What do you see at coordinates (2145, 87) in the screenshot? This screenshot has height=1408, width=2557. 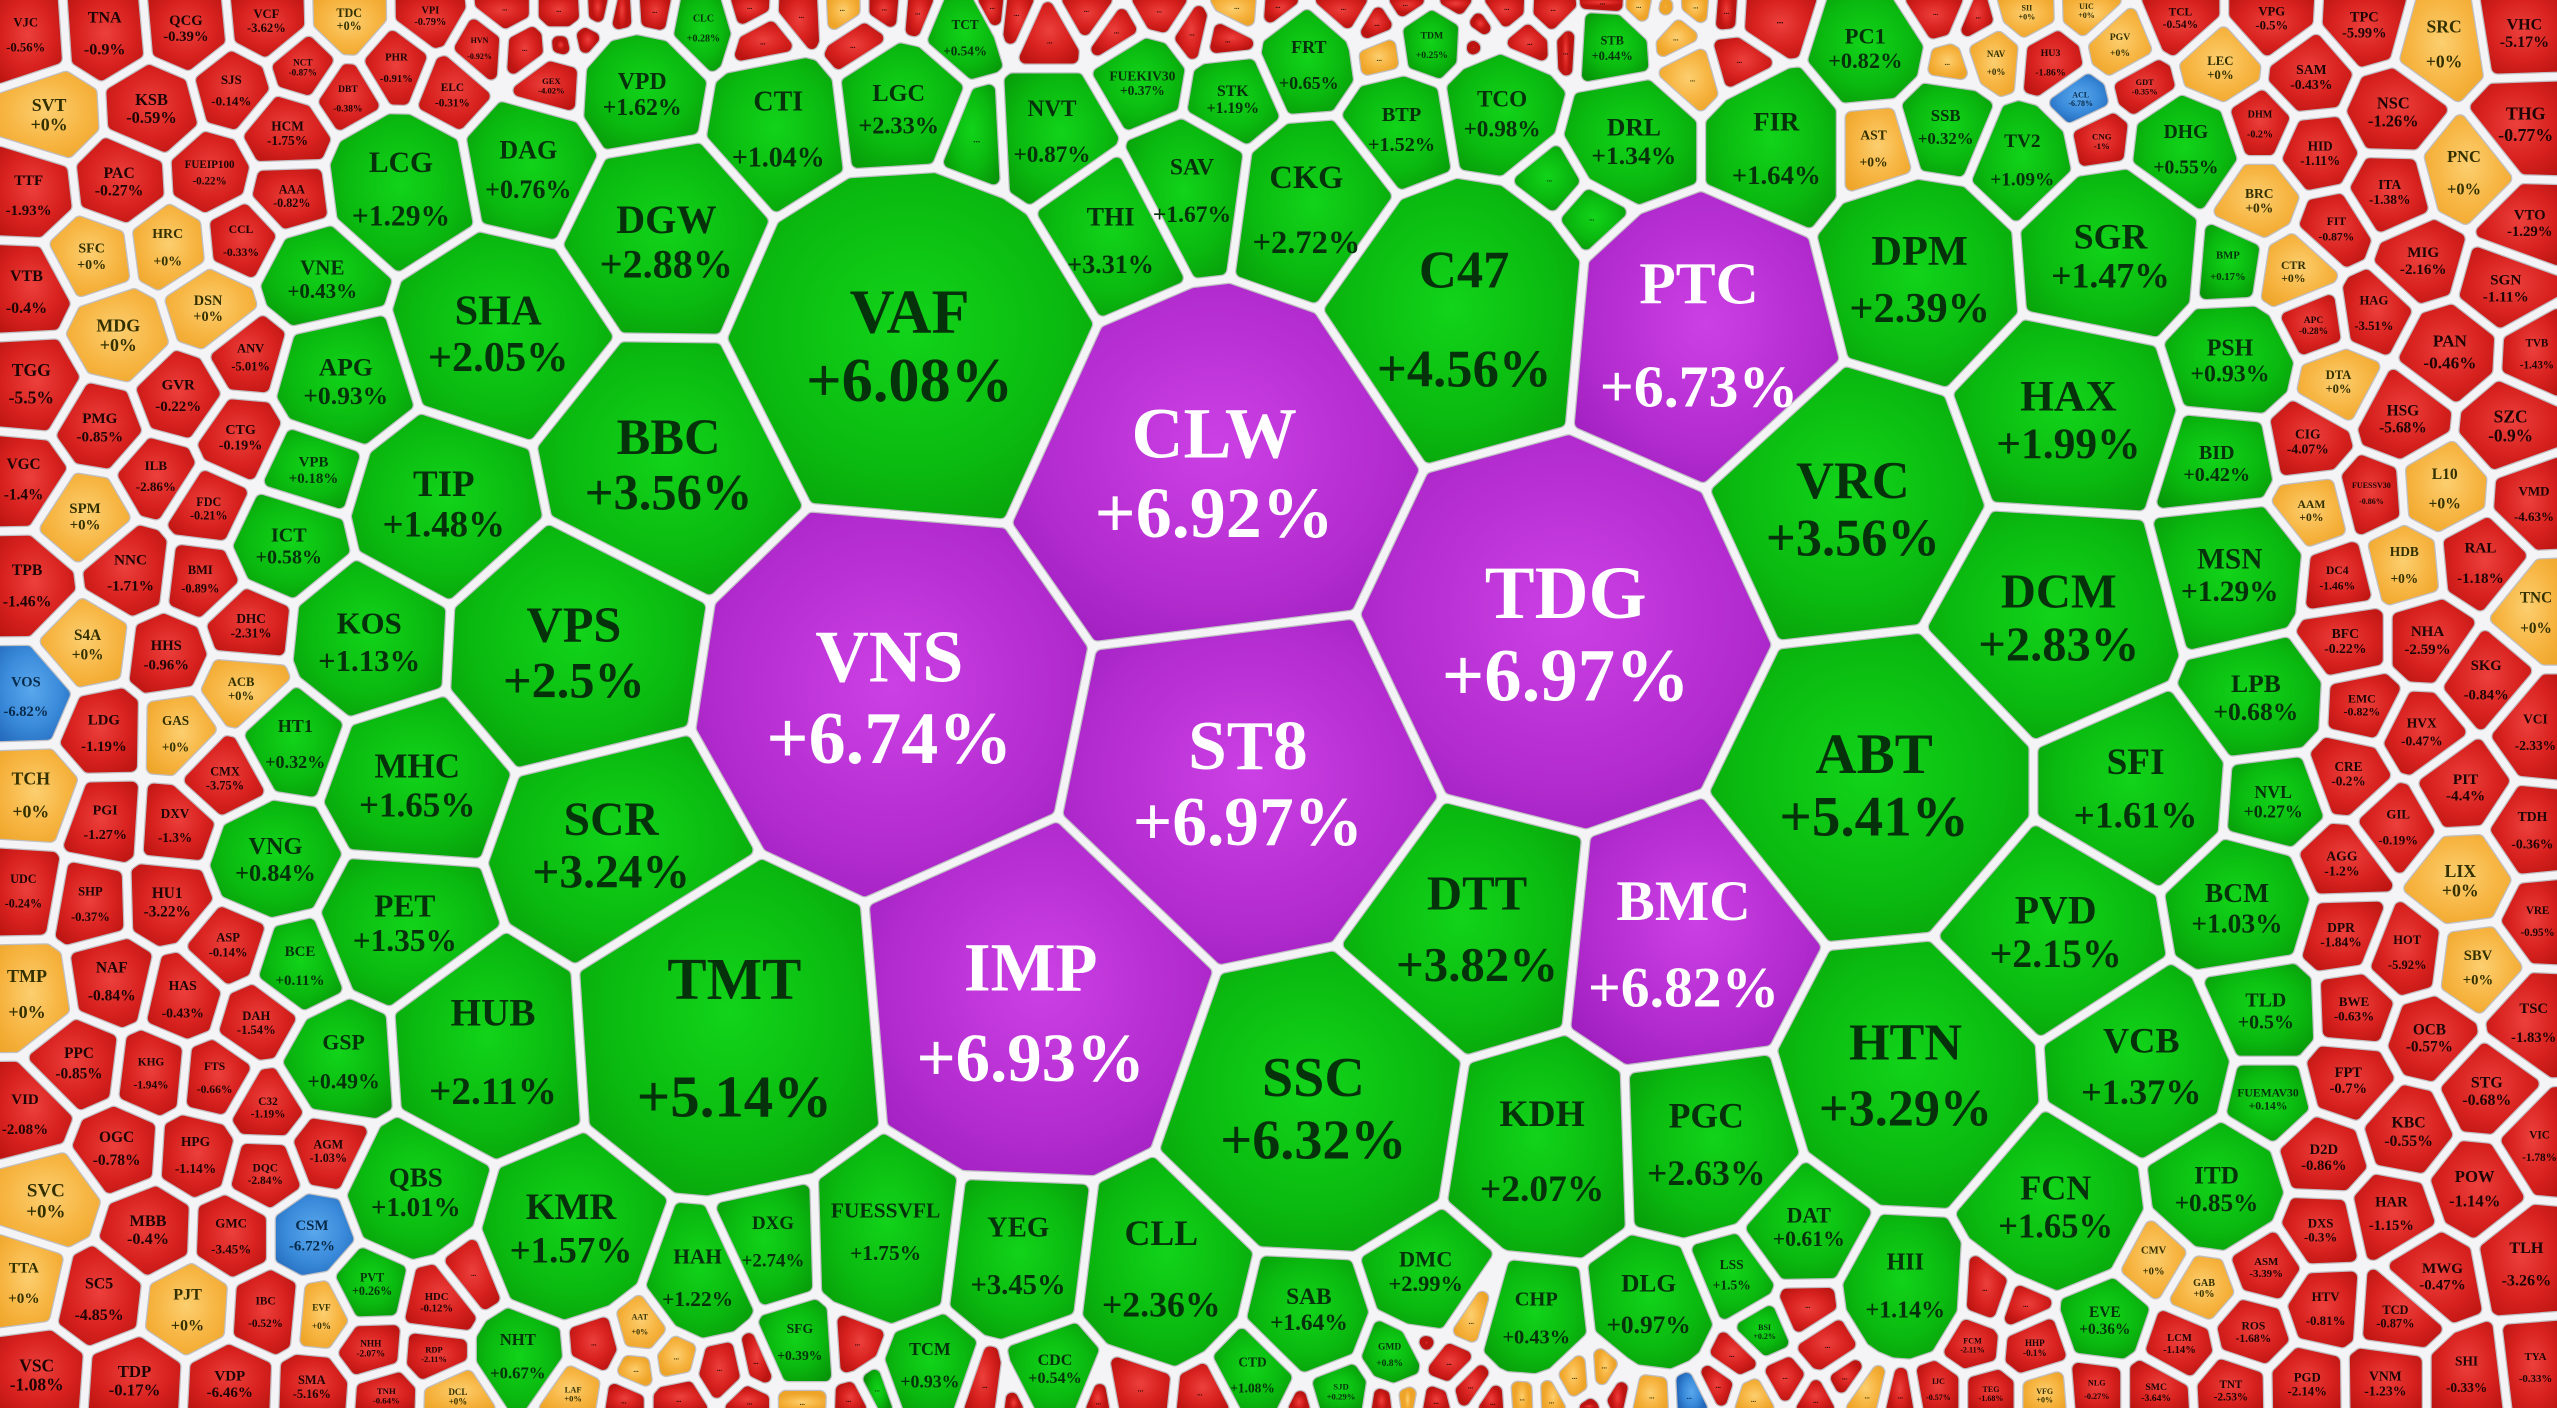 I see `svg-text:GDT-0.35%: GDT -0.35%` at bounding box center [2145, 87].